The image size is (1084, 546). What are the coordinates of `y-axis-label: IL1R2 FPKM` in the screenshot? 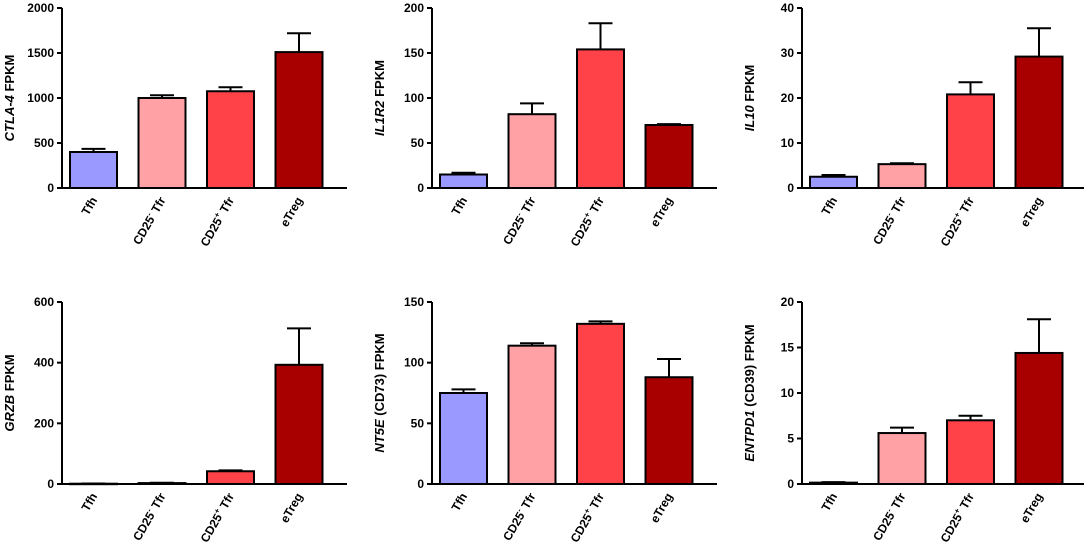 It's located at (379, 98).